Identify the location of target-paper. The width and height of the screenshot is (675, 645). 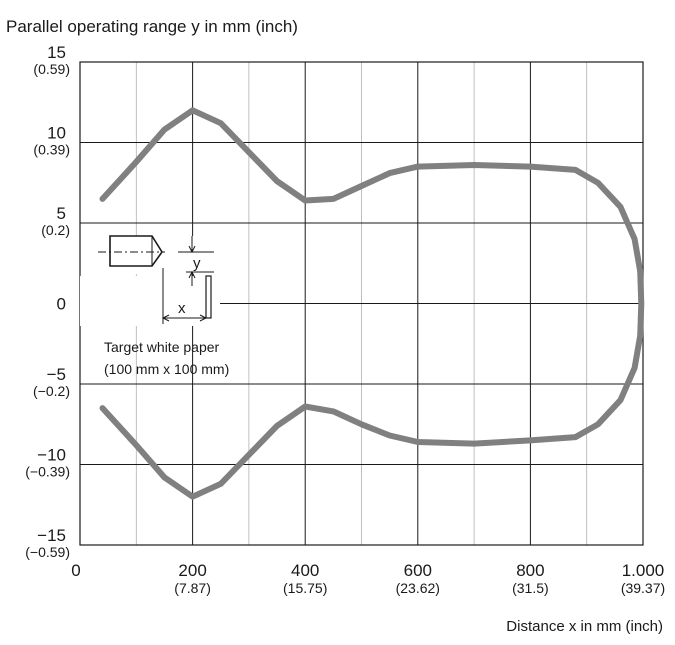
(208, 297).